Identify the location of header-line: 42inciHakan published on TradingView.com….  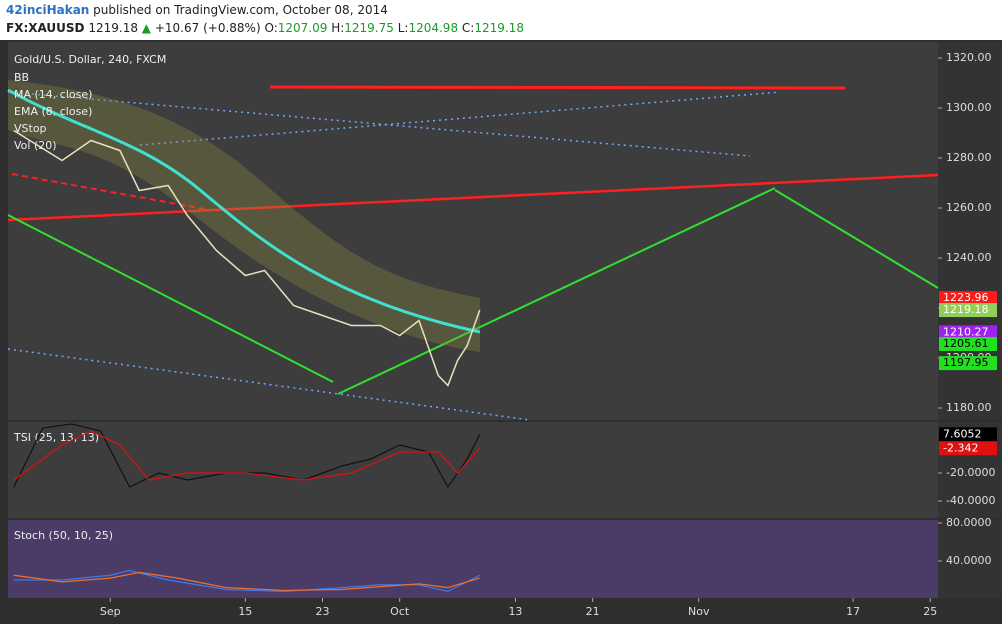
(197, 10).